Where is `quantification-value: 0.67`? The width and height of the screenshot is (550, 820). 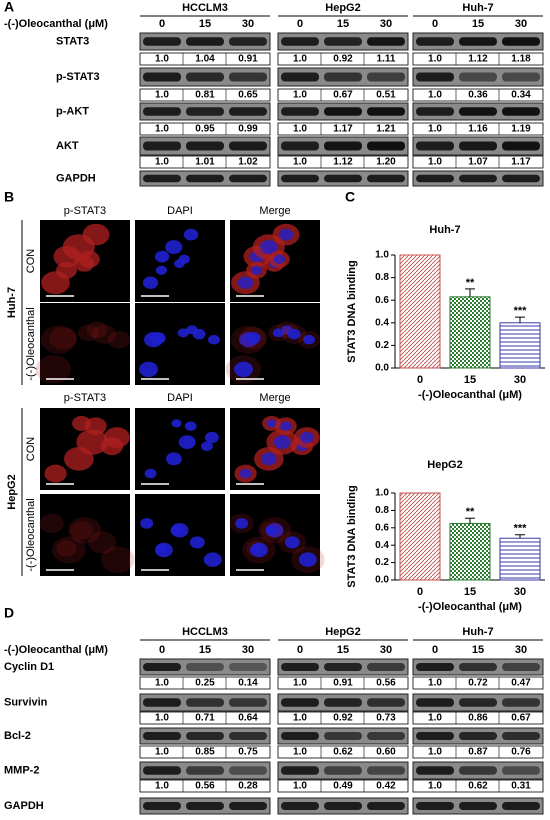 quantification-value: 0.67 is located at coordinates (343, 95).